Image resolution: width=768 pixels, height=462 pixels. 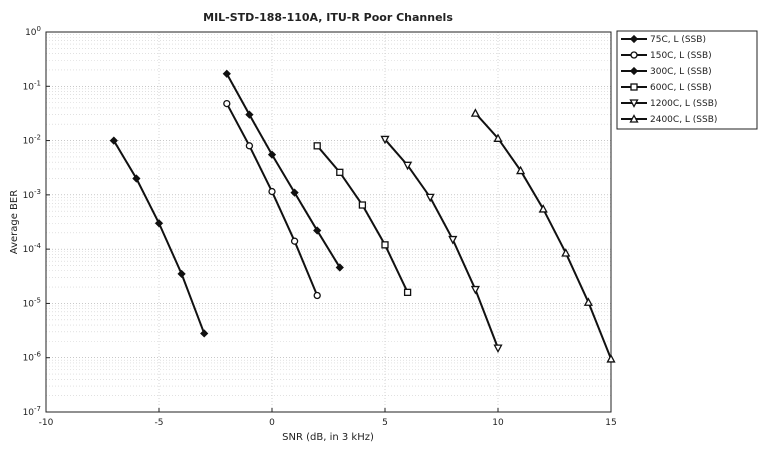 What do you see at coordinates (159, 423) in the screenshot?
I see `x-tick-label: -5` at bounding box center [159, 423].